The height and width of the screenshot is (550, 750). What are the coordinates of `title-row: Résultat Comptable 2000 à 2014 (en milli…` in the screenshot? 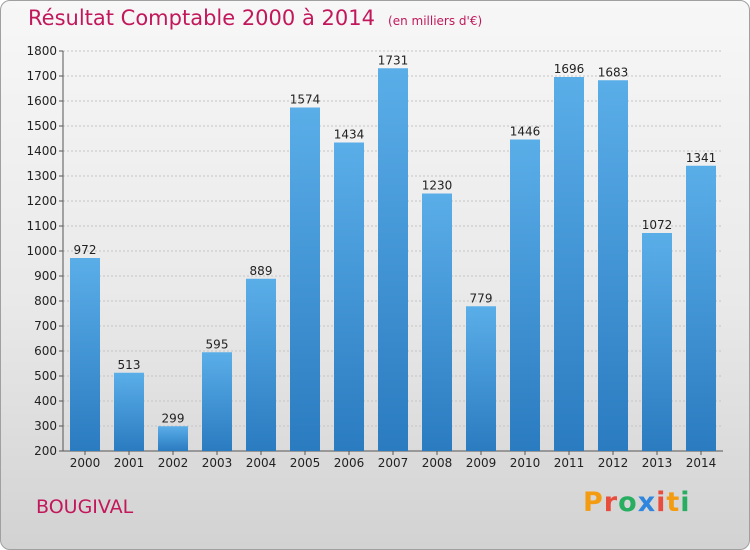 It's located at (255, 18).